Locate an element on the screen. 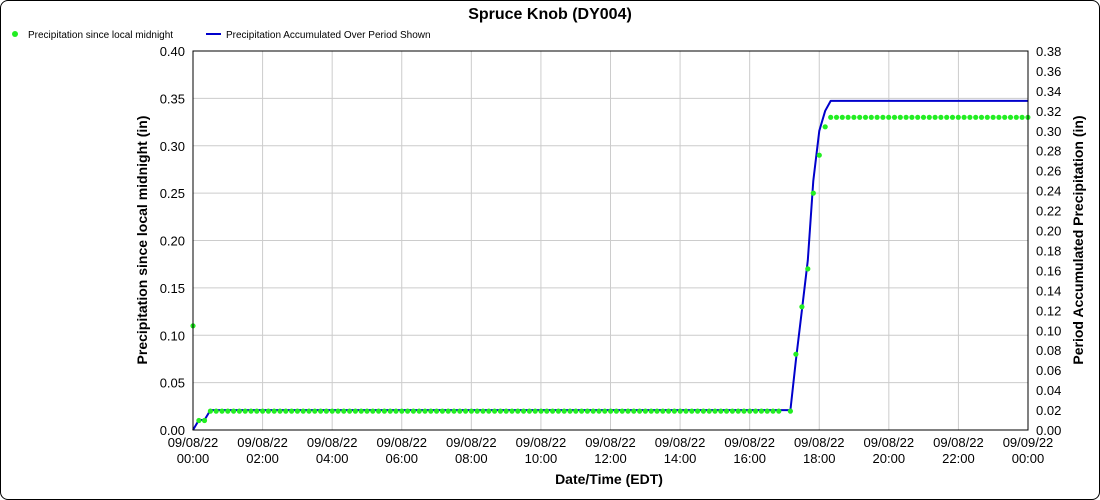  right-tick-label: 0.16 is located at coordinates (1048, 270).